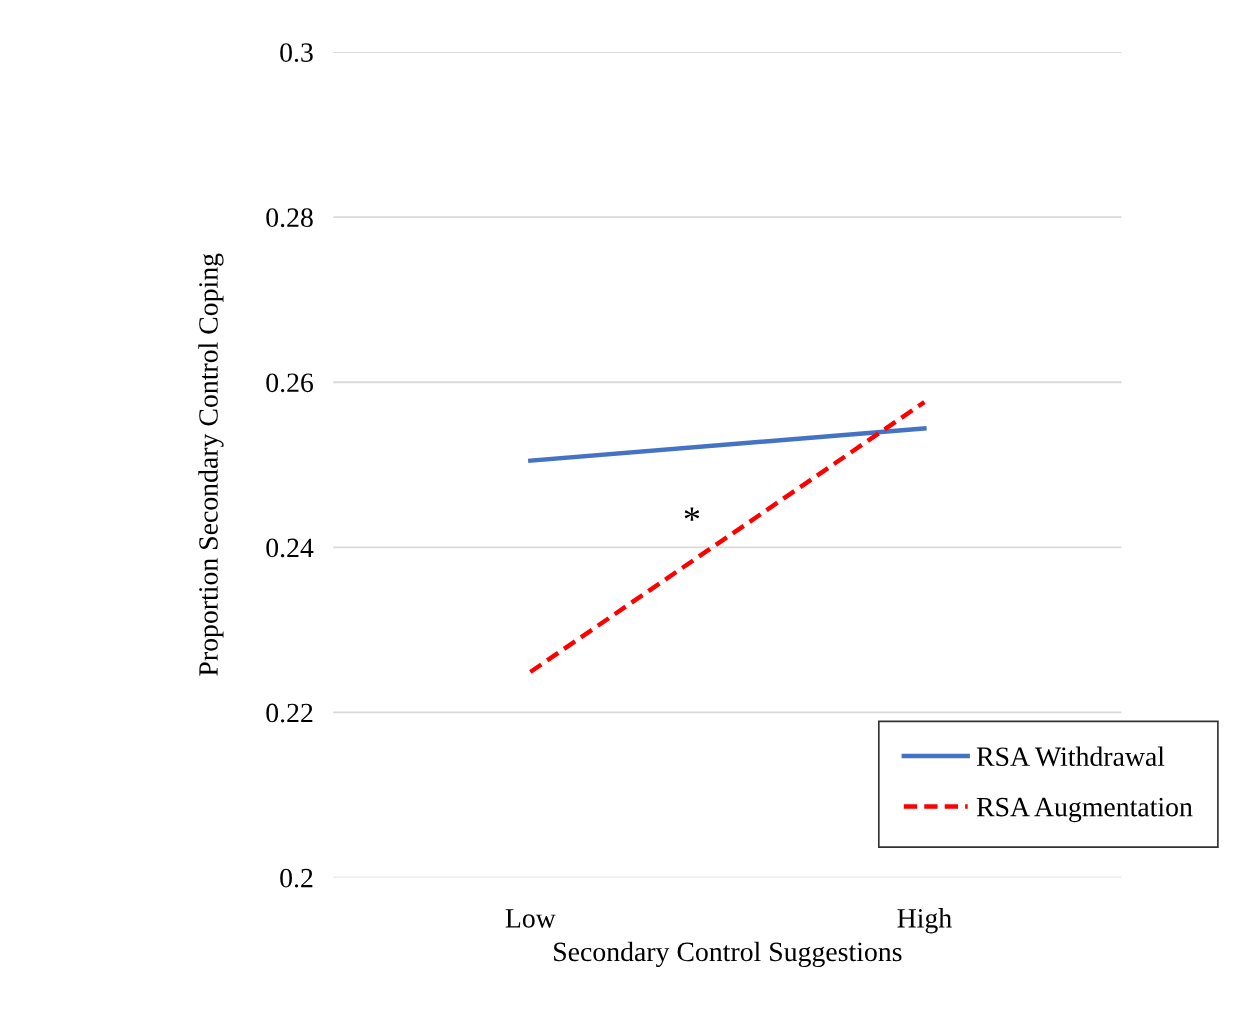  I want to click on legend-label: RSA Withdrawal, so click(1070, 756).